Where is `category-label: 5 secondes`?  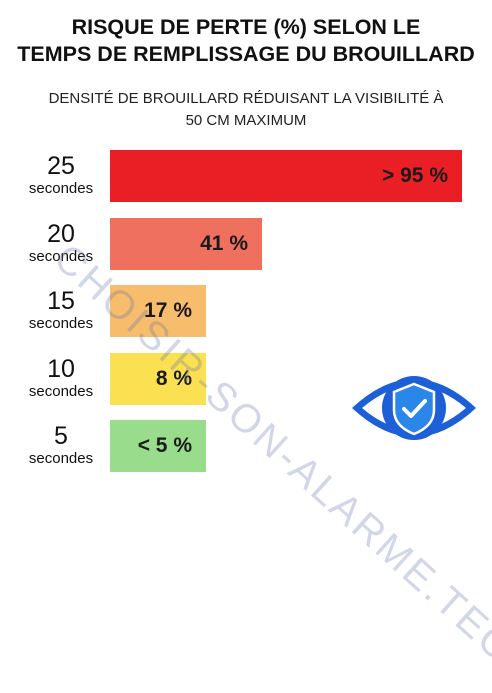
category-label: 5 secondes is located at coordinates (61, 445).